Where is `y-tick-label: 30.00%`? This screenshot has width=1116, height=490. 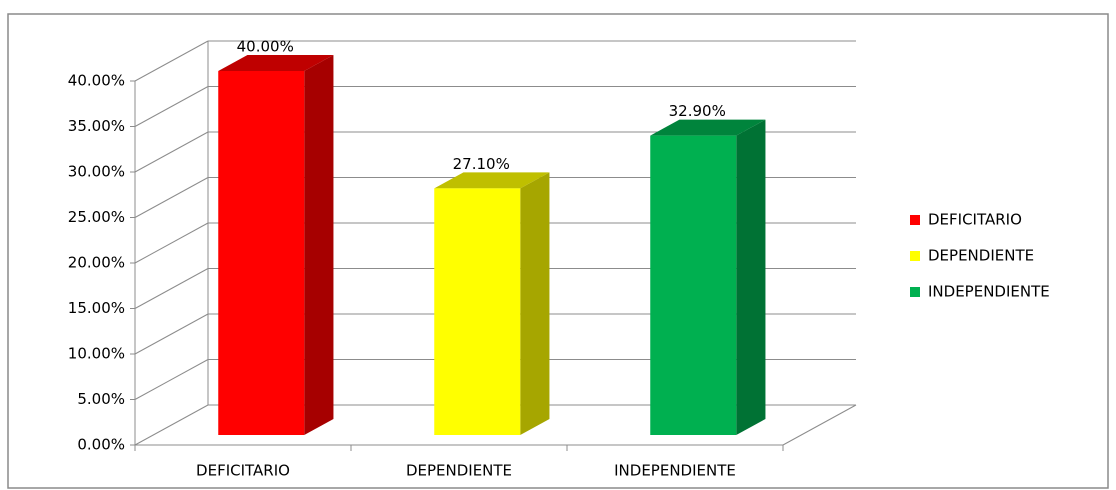 y-tick-label: 30.00% is located at coordinates (96, 172).